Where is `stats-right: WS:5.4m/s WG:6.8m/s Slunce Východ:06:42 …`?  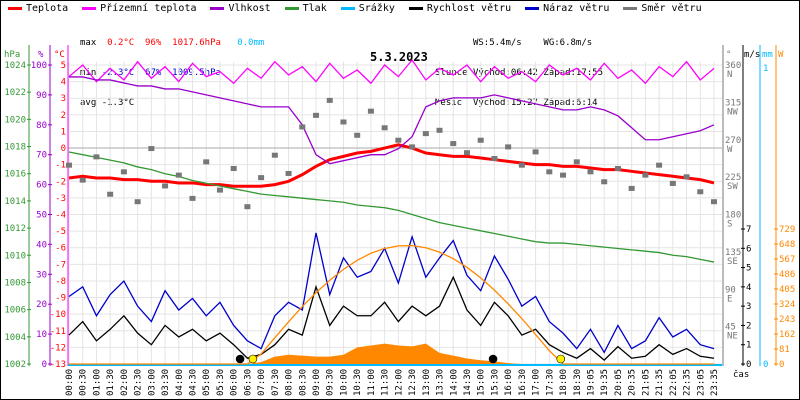
stats-right: WS:5.4m/s WG:6.8m/s Slunce Východ:06:42 … is located at coordinates (519, 68).